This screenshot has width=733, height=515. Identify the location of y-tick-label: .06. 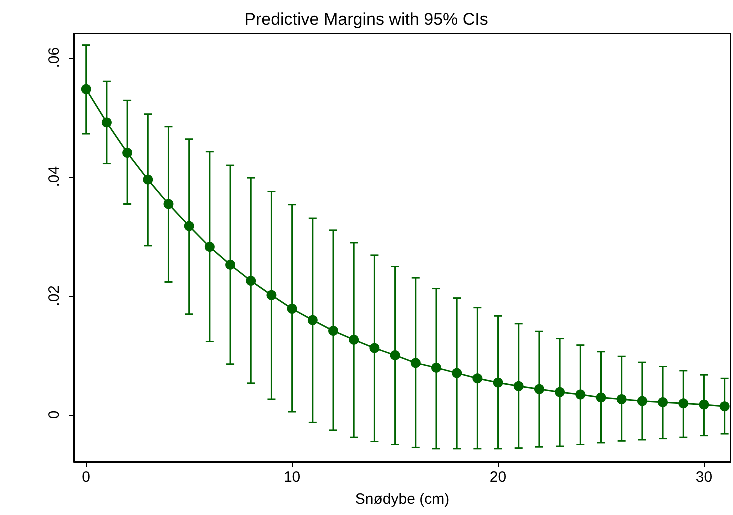
(54, 57).